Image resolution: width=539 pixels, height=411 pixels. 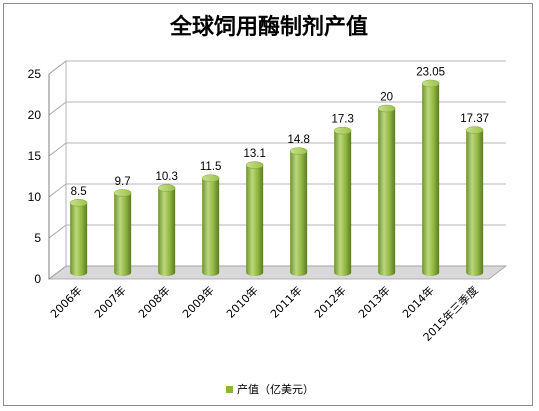 I want to click on chart-side-wall, so click(x=57, y=170).